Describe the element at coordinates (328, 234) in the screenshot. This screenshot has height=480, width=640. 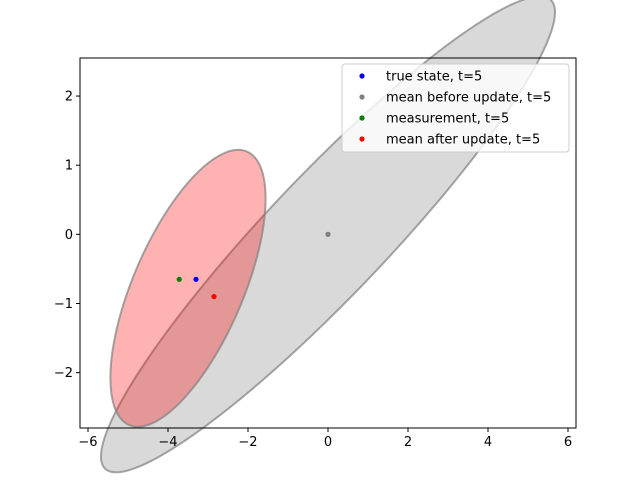
I see `point-mean-before-update` at that location.